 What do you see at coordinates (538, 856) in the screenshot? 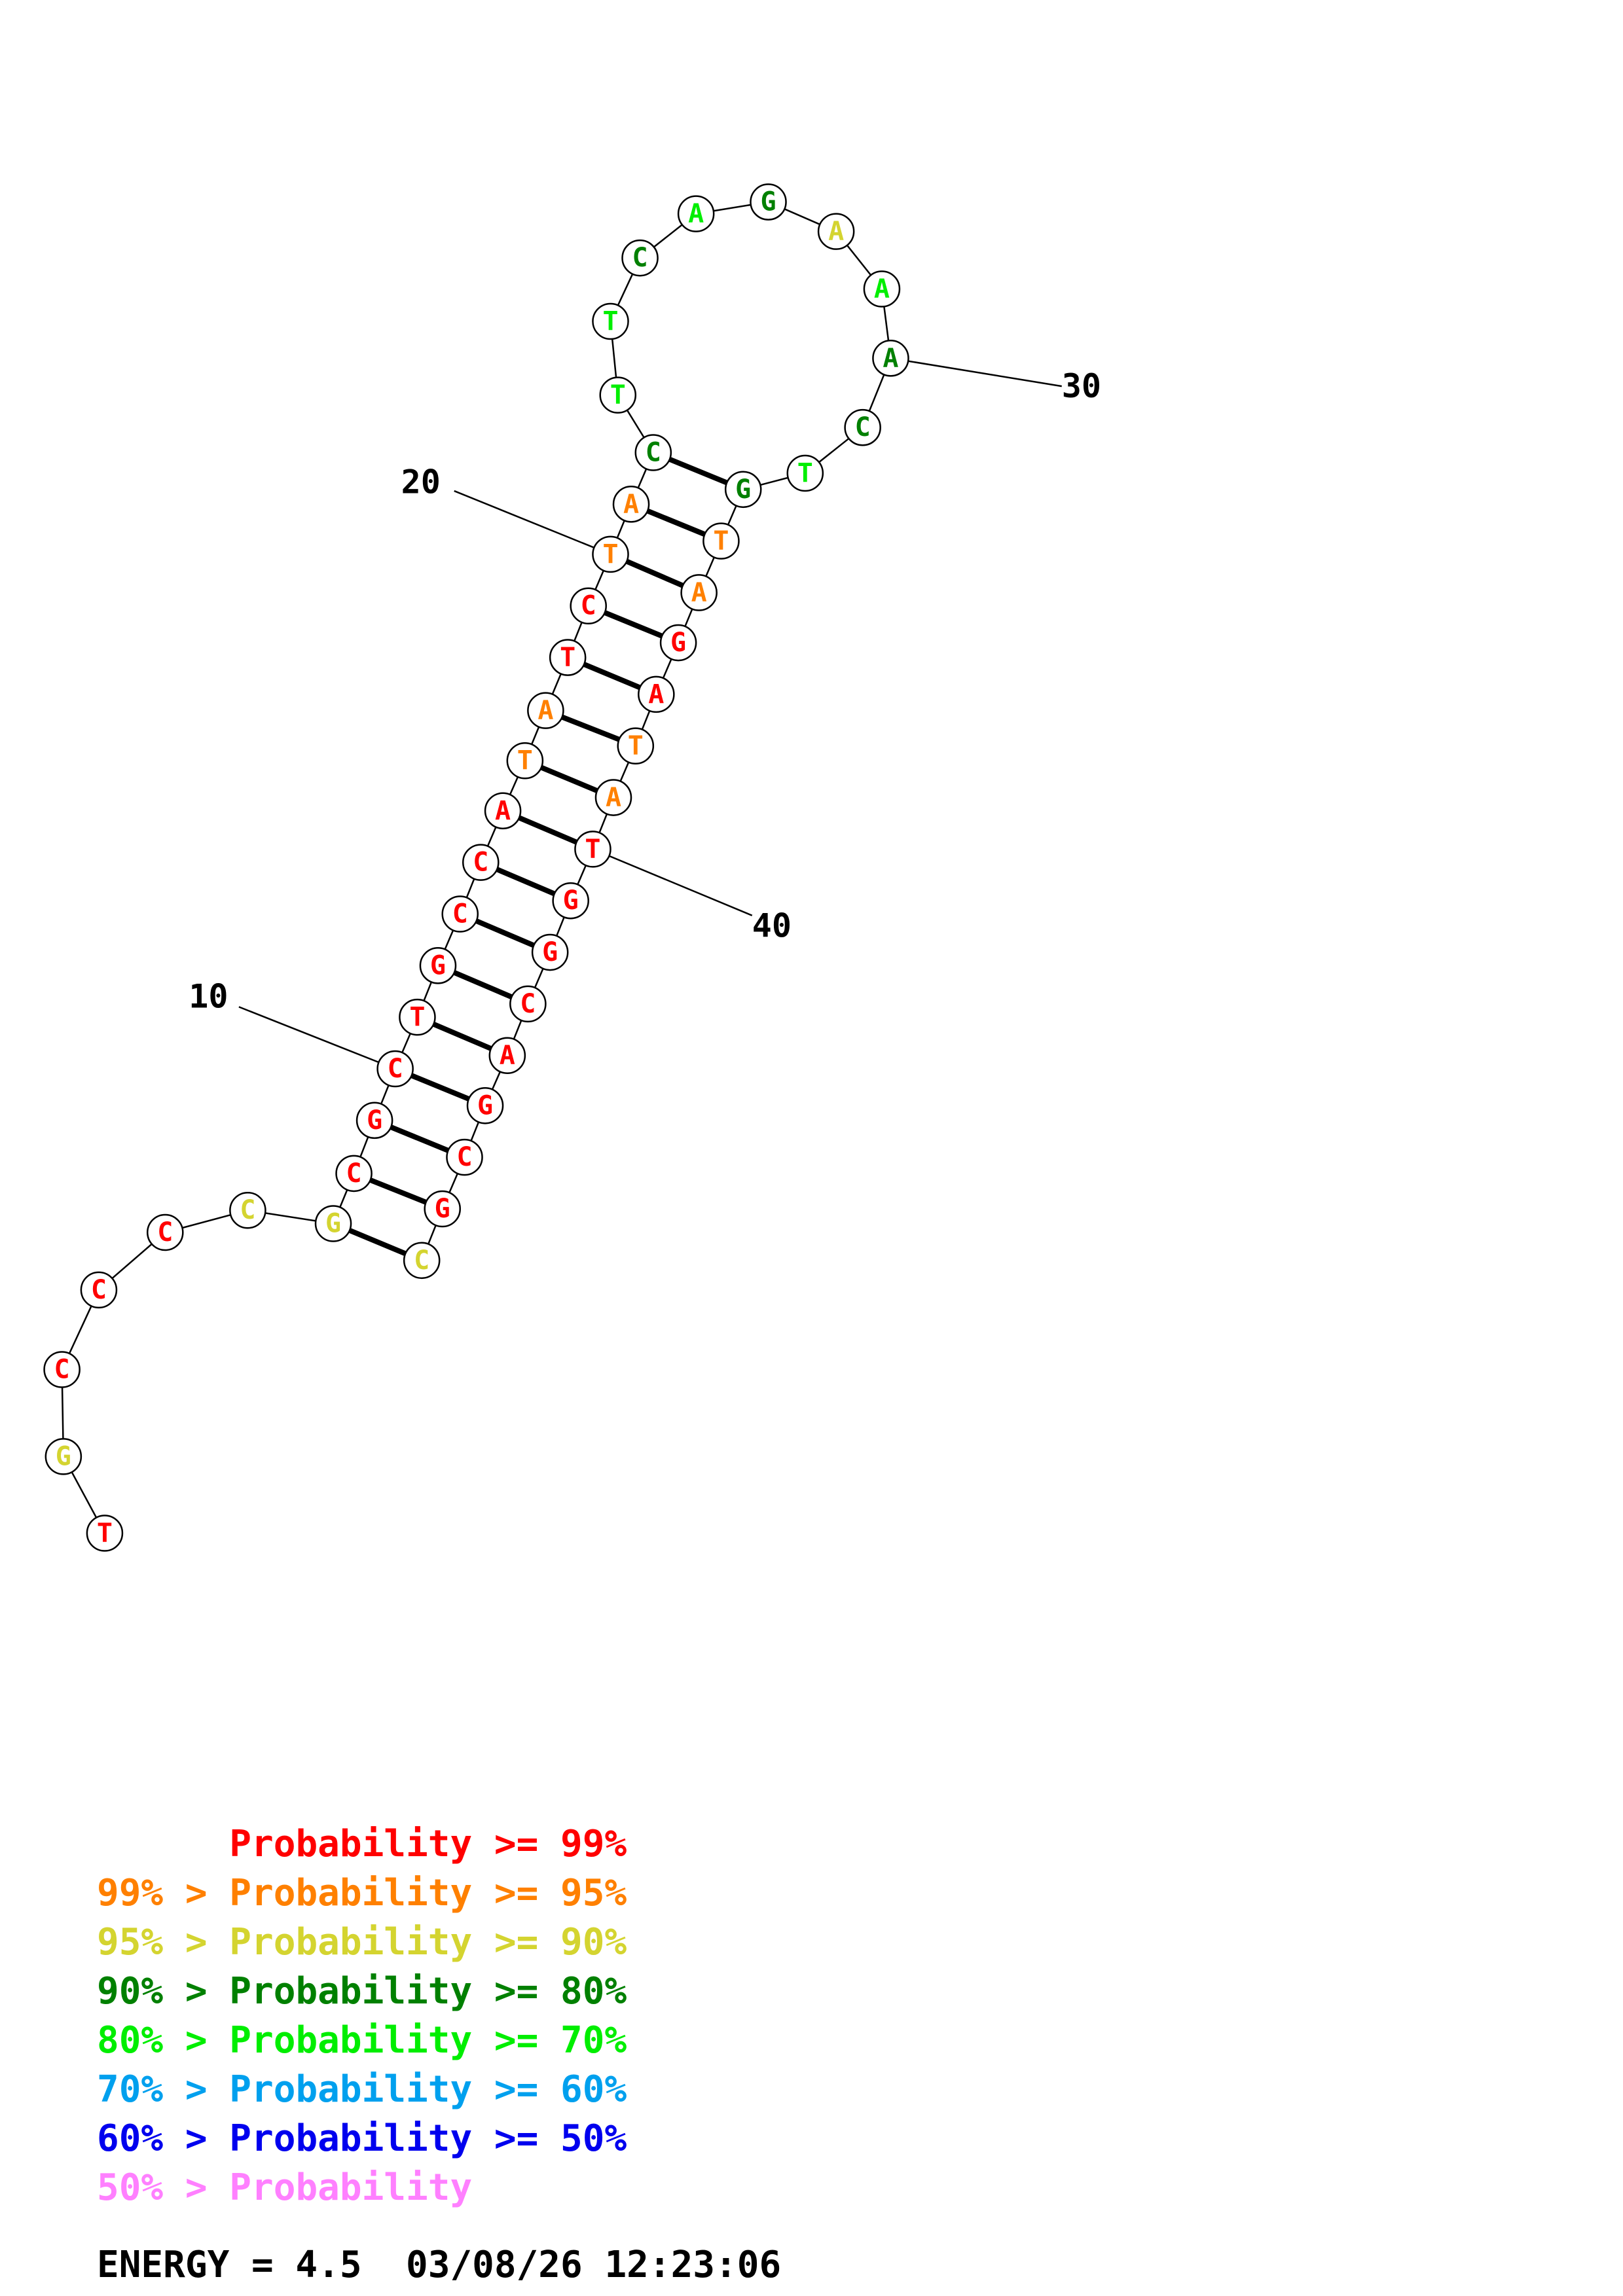
I see `base-pair-bonds` at bounding box center [538, 856].